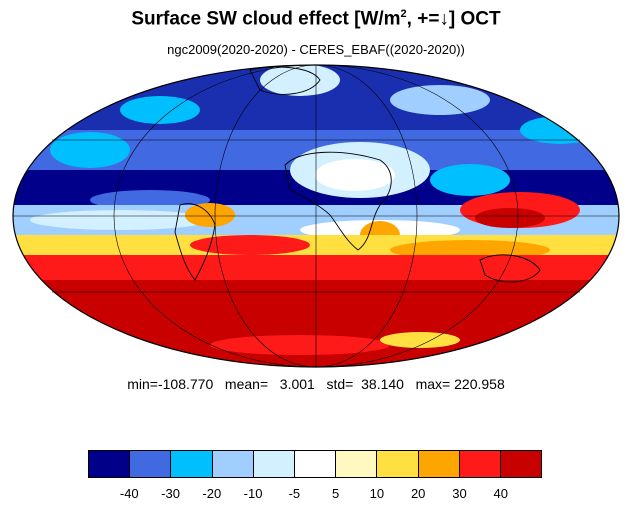 The height and width of the screenshot is (506, 632). I want to click on colorbar-tick-label: 5, so click(336, 493).